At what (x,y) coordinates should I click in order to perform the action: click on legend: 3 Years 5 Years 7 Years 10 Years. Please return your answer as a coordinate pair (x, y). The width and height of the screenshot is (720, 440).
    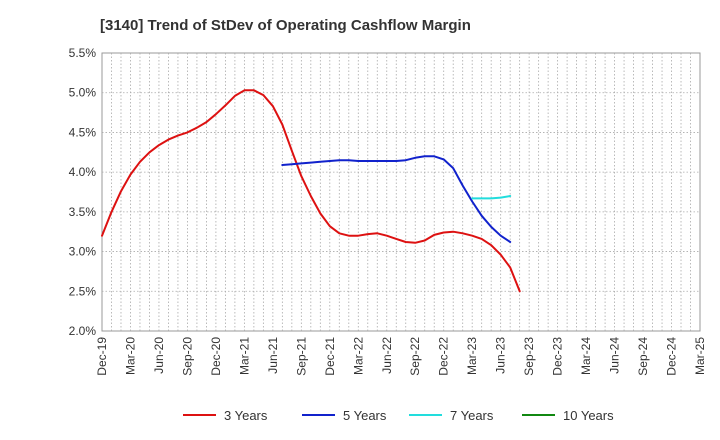
    Looking at the image, I should click on (398, 415).